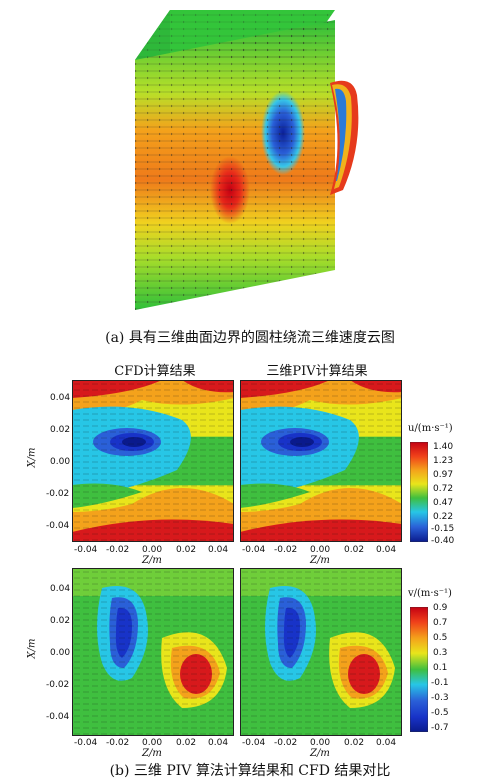 The width and height of the screenshot is (500, 782). I want to click on caption-b: (b) 三维 PIV 算法计算结果和 CFD 结果对比, so click(250, 771).